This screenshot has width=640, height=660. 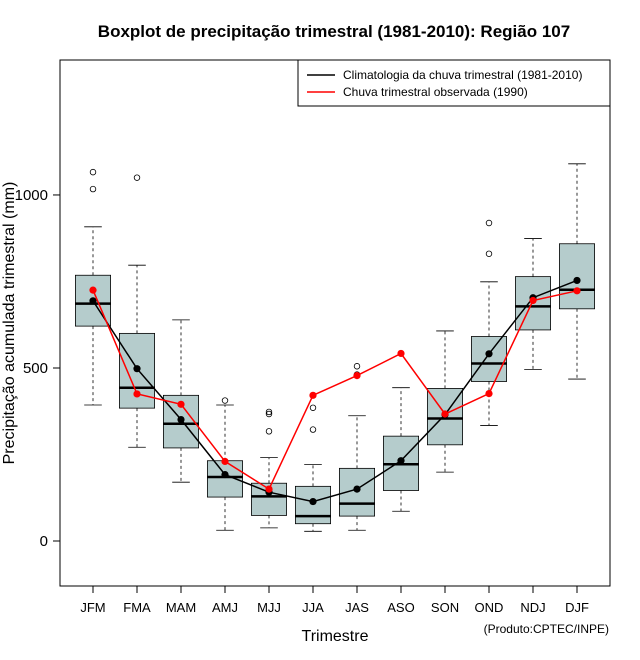 I want to click on box-MJJ, so click(x=268, y=468).